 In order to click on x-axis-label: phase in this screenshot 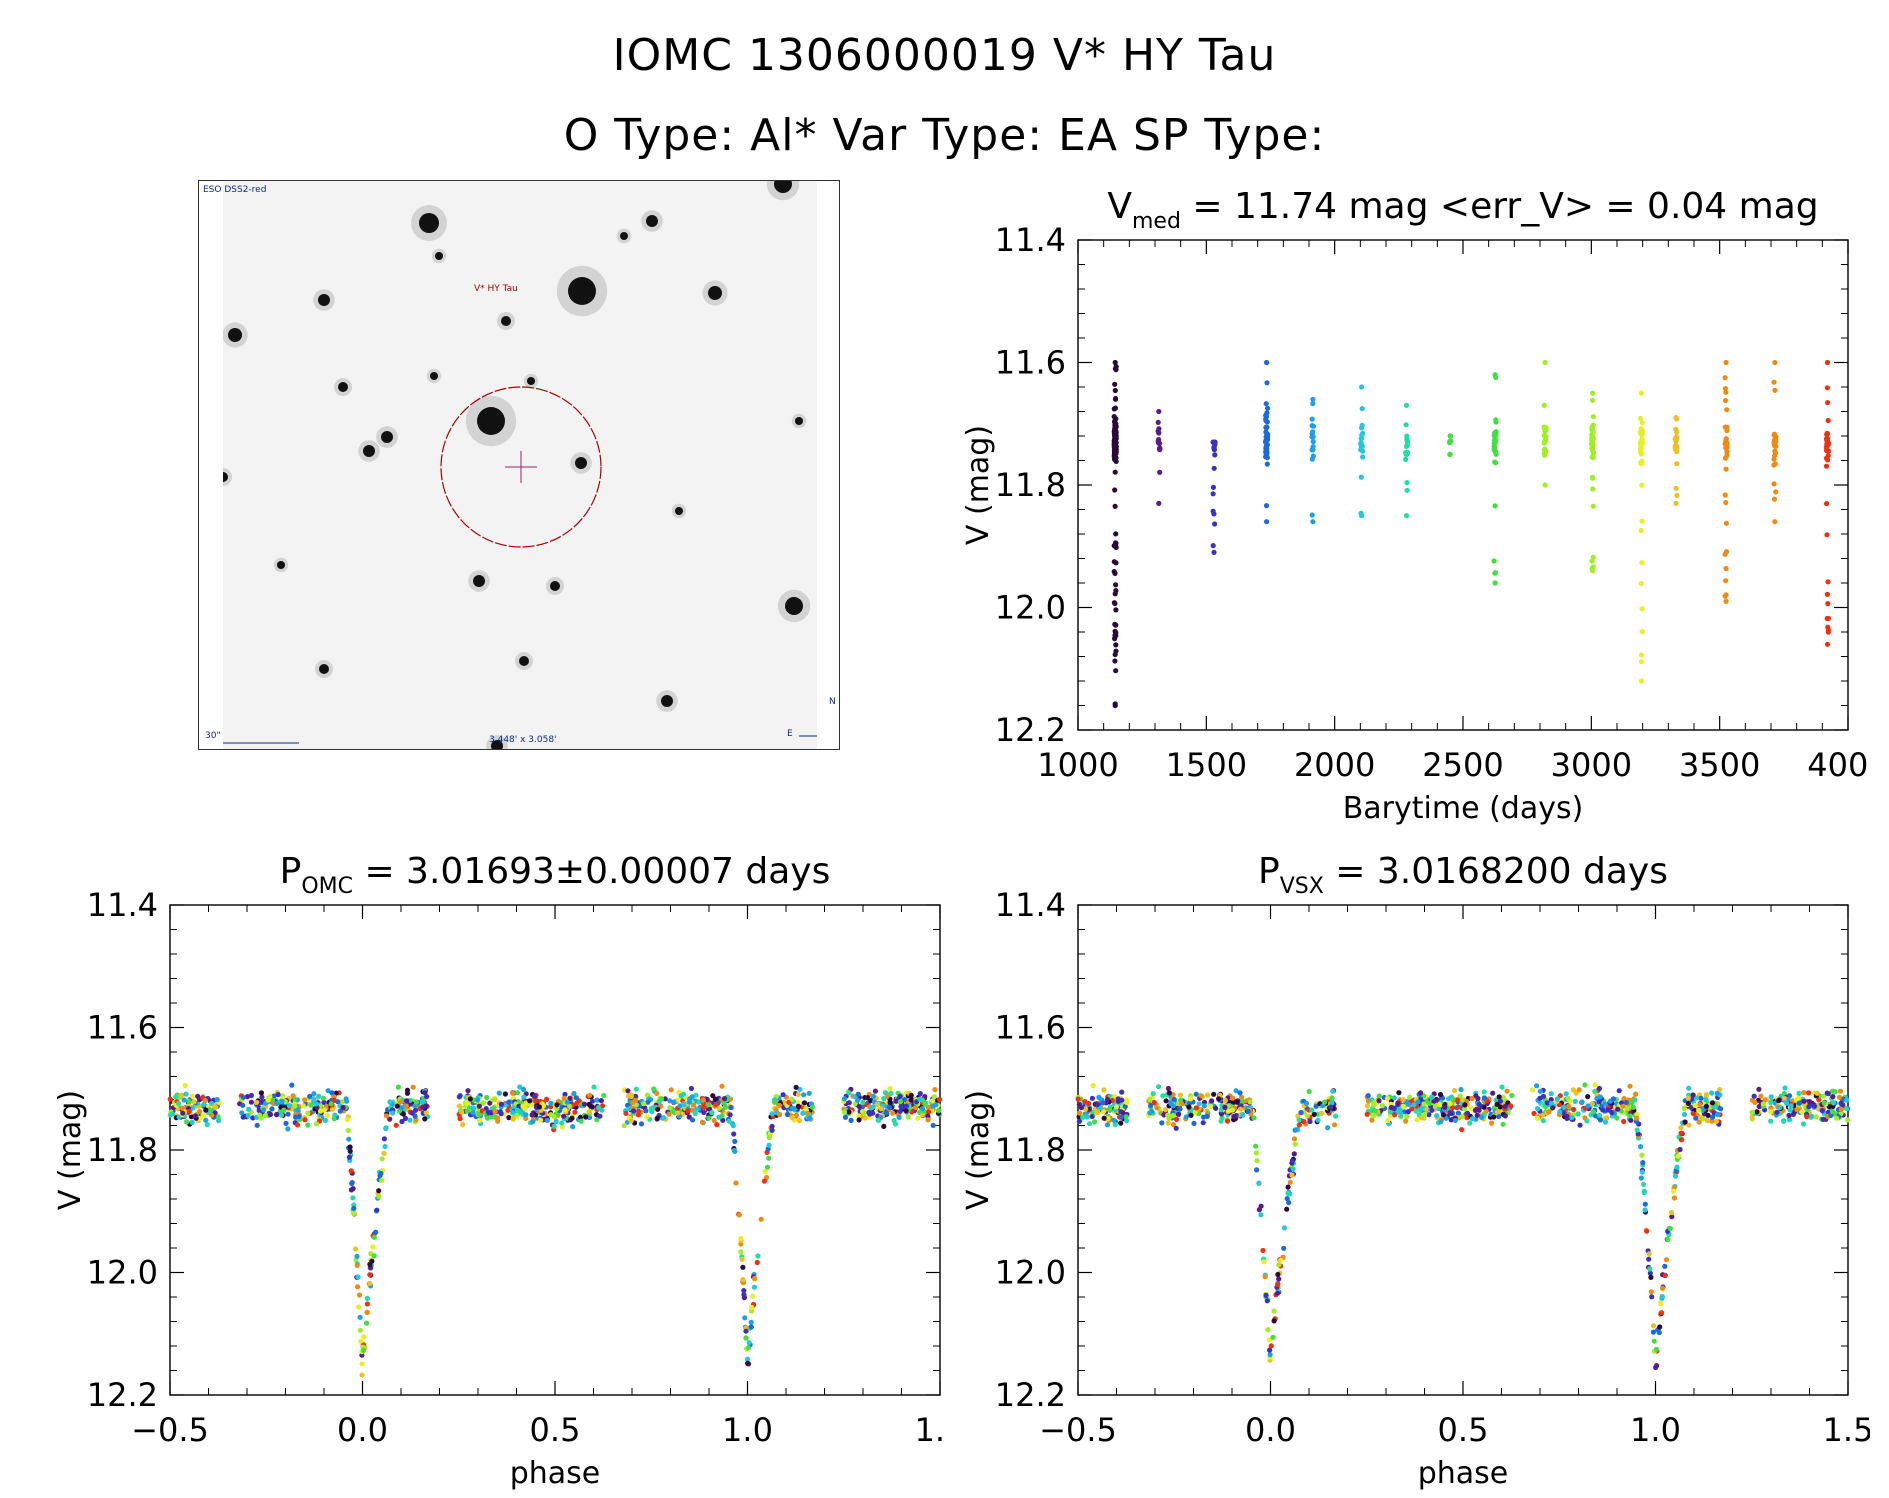, I will do `click(1463, 1473)`.